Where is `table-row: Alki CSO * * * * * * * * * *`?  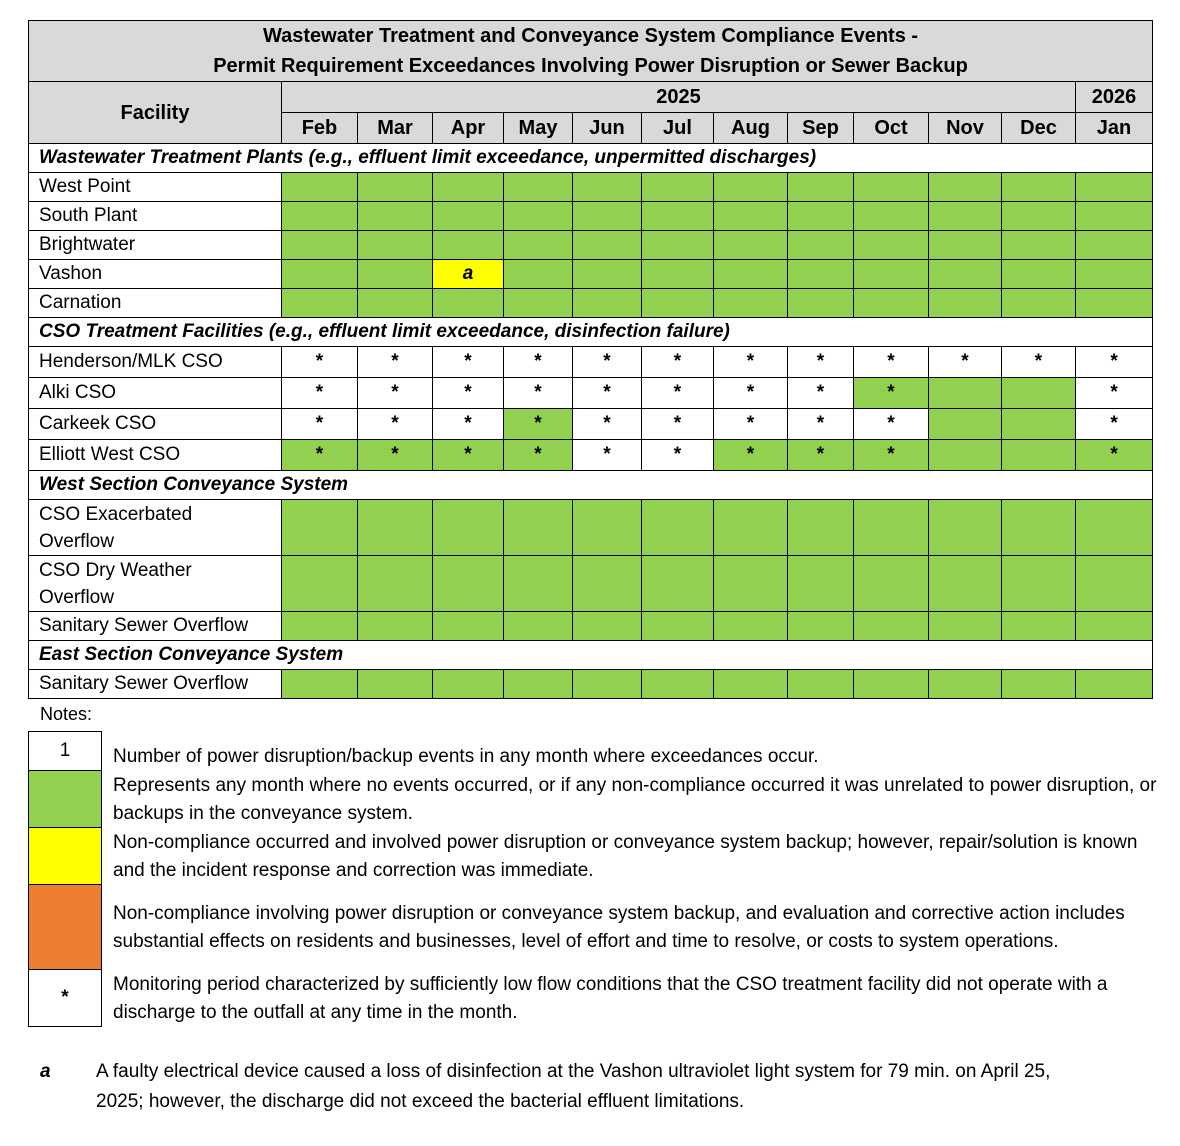
table-row: Alki CSO * * * * * * * * * * is located at coordinates (591, 393).